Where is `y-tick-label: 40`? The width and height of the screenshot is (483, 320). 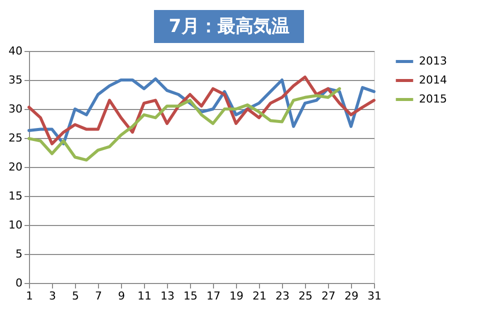
y-tick-label: 40 is located at coordinates (15, 51).